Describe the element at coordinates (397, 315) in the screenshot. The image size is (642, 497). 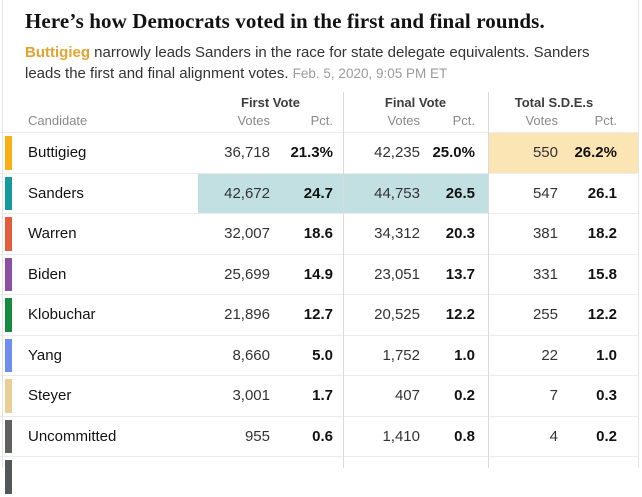
I see `final-vote-votes-cell: 20,525` at that location.